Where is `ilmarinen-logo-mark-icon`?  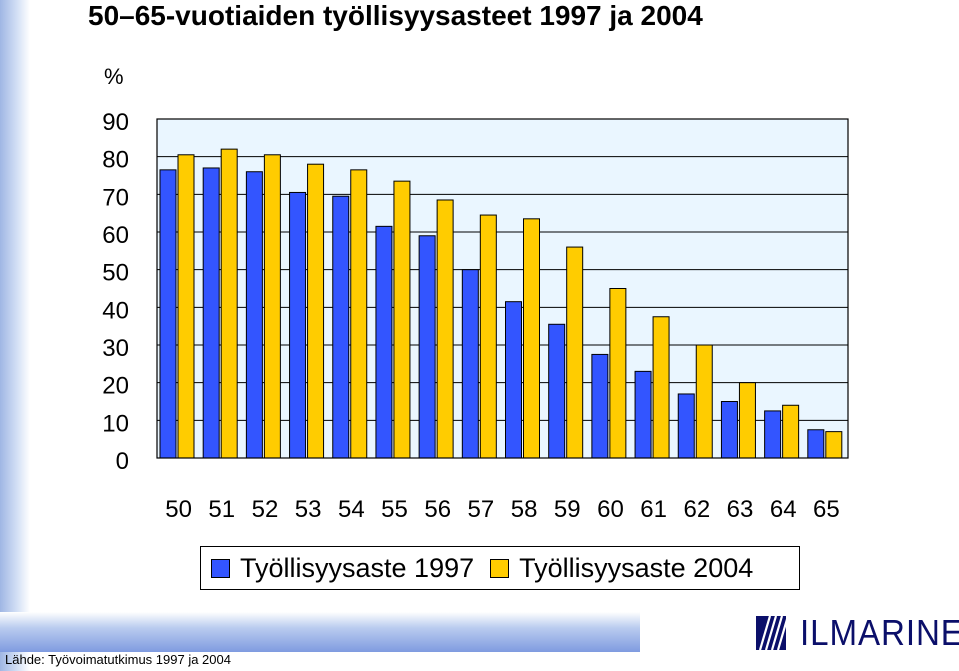 ilmarinen-logo-mark-icon is located at coordinates (771, 633).